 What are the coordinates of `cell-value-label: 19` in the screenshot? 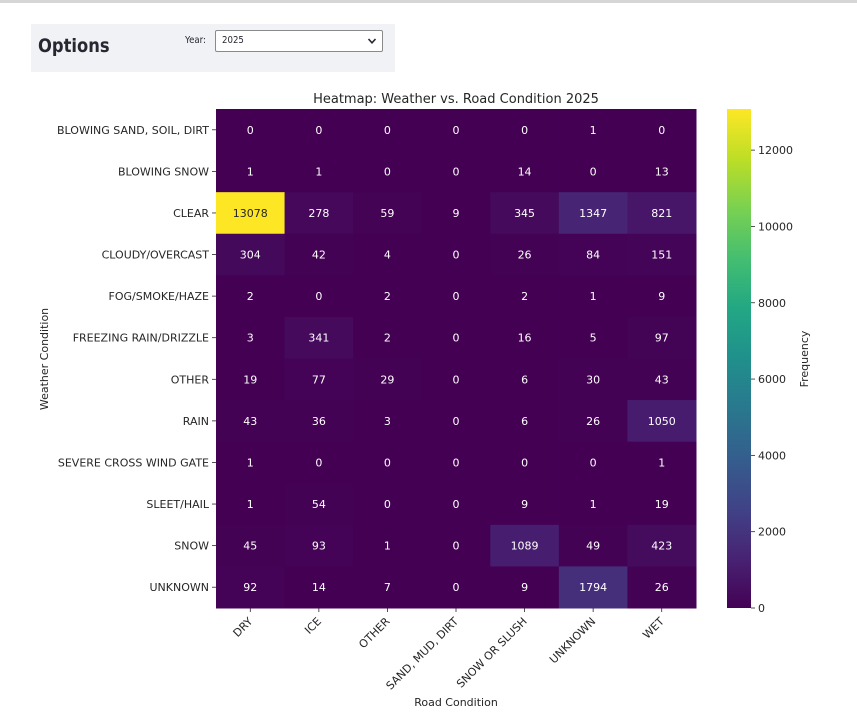 It's located at (662, 504).